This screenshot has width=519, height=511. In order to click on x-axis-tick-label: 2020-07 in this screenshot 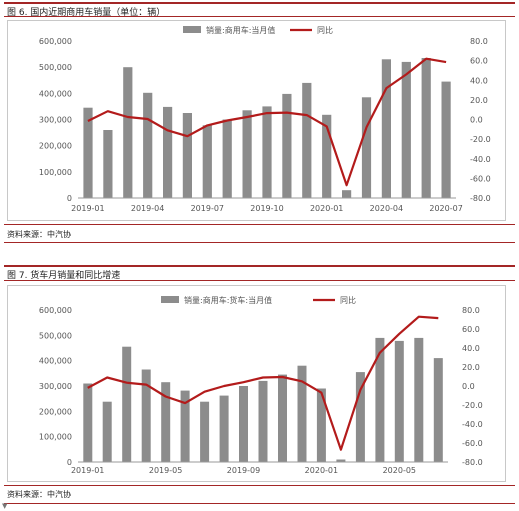, I will do `click(445, 208)`.